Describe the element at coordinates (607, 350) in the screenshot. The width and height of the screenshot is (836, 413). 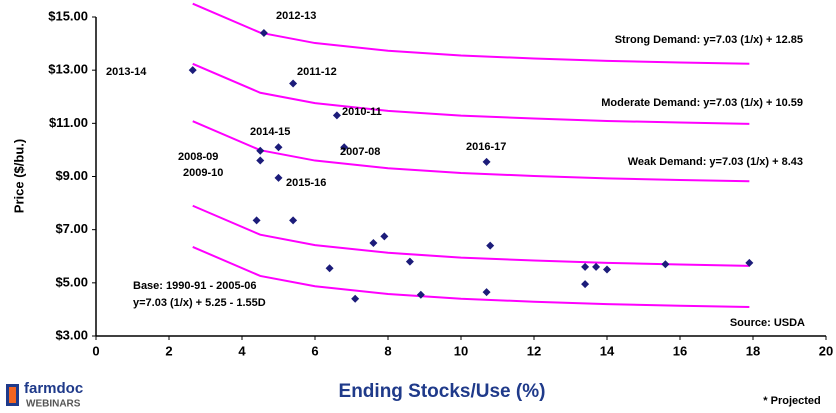
I see `x-tick-label: 14` at that location.